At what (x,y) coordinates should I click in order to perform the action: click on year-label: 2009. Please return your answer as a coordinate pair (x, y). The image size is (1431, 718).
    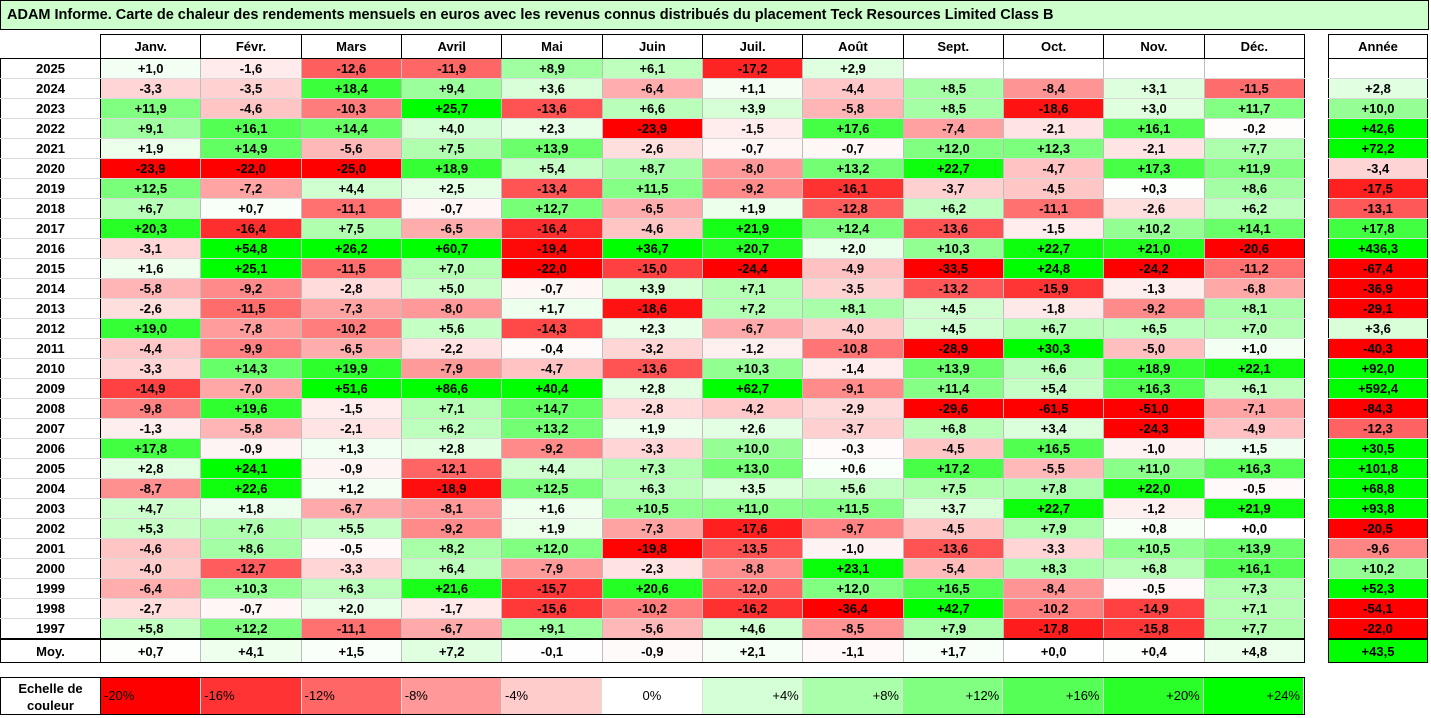
    Looking at the image, I should click on (50, 388).